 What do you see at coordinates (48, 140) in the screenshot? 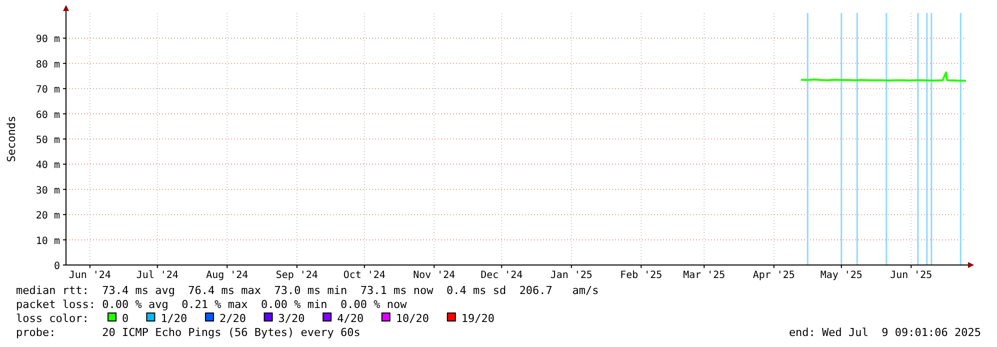
I see `y-tick-label: 50 m` at bounding box center [48, 140].